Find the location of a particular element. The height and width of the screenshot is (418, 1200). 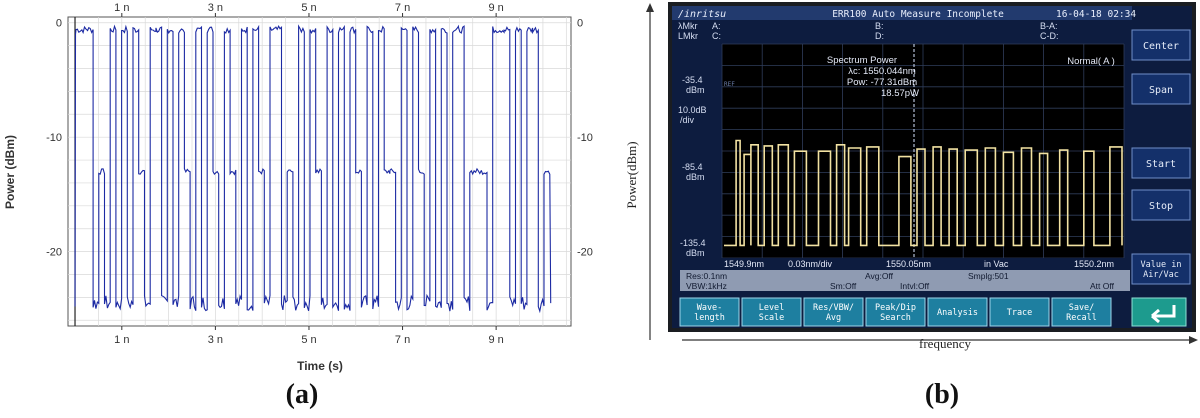

status-att: Att Off is located at coordinates (1102, 286).